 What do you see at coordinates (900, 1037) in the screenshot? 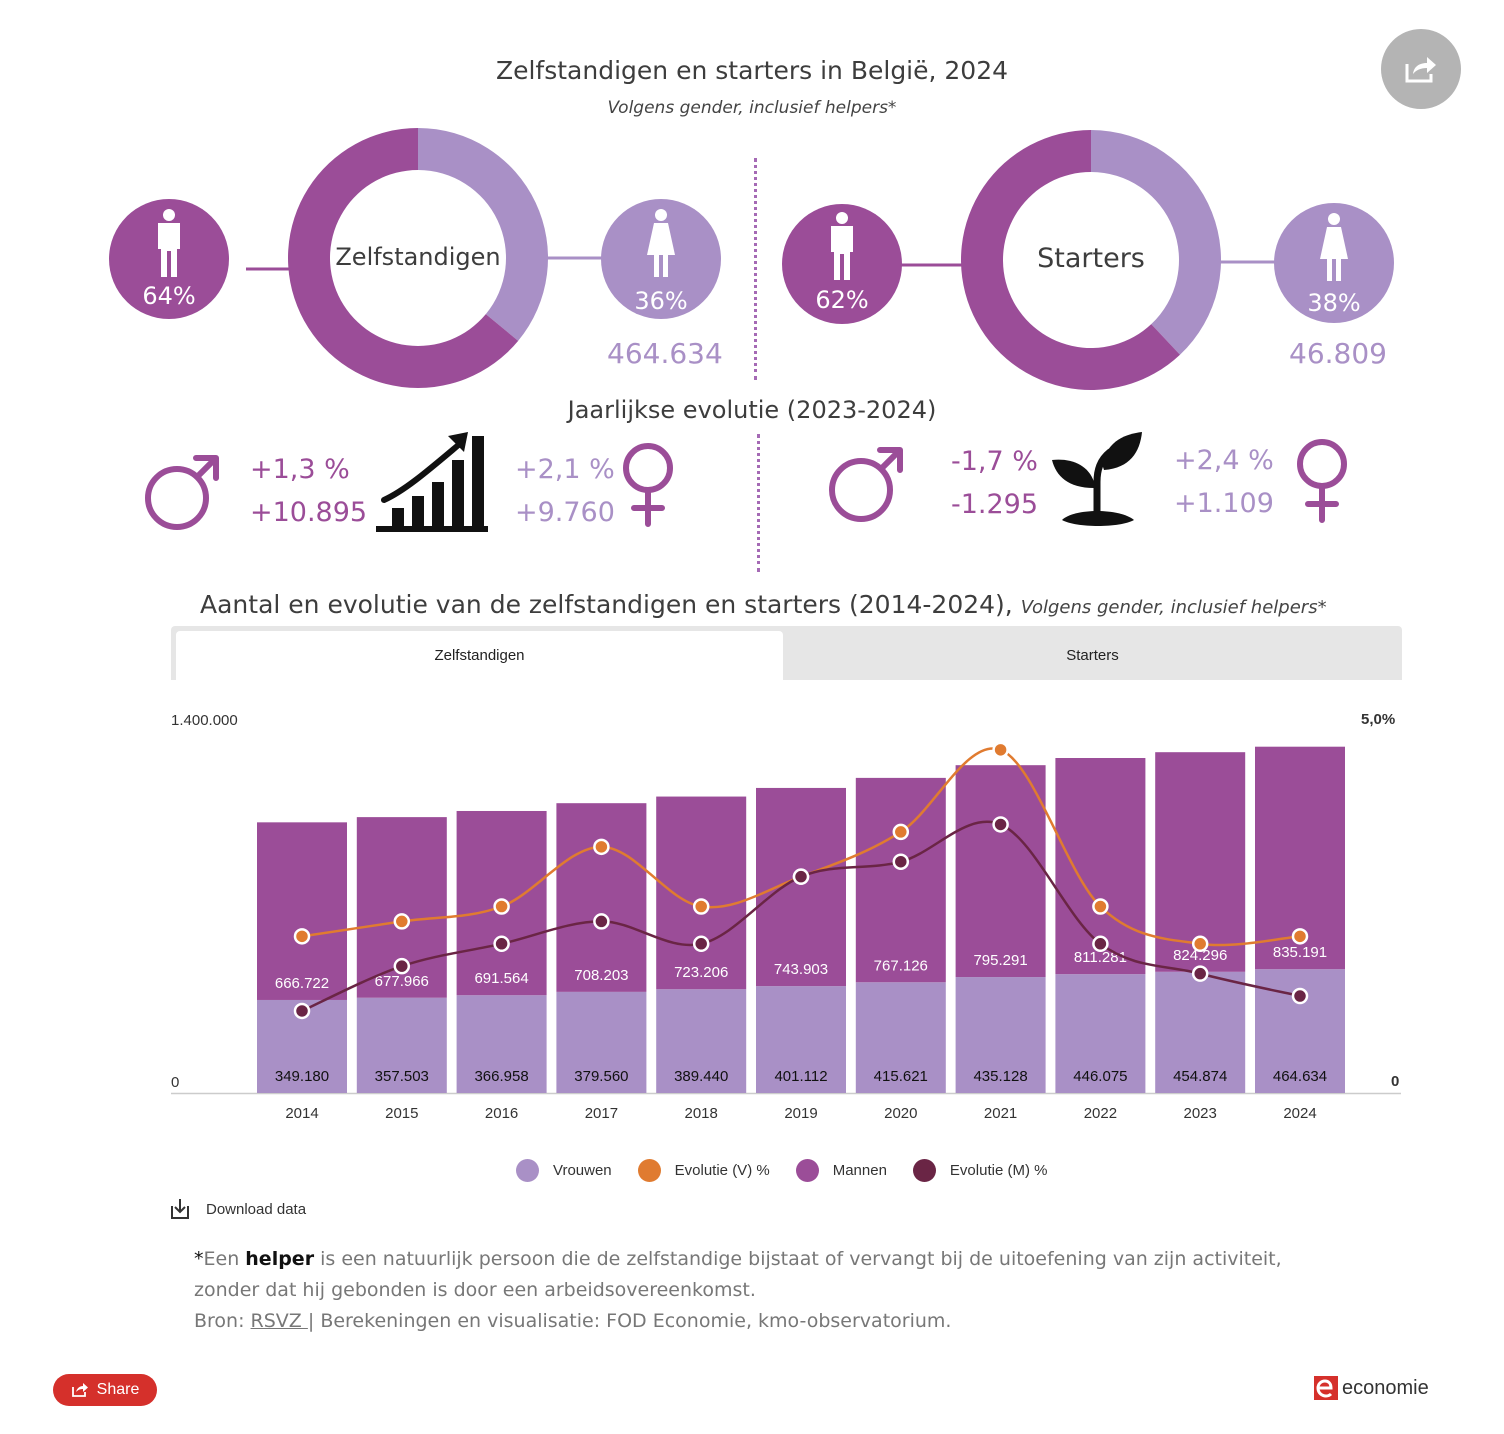
I see `bar-vrouwen-2020` at bounding box center [900, 1037].